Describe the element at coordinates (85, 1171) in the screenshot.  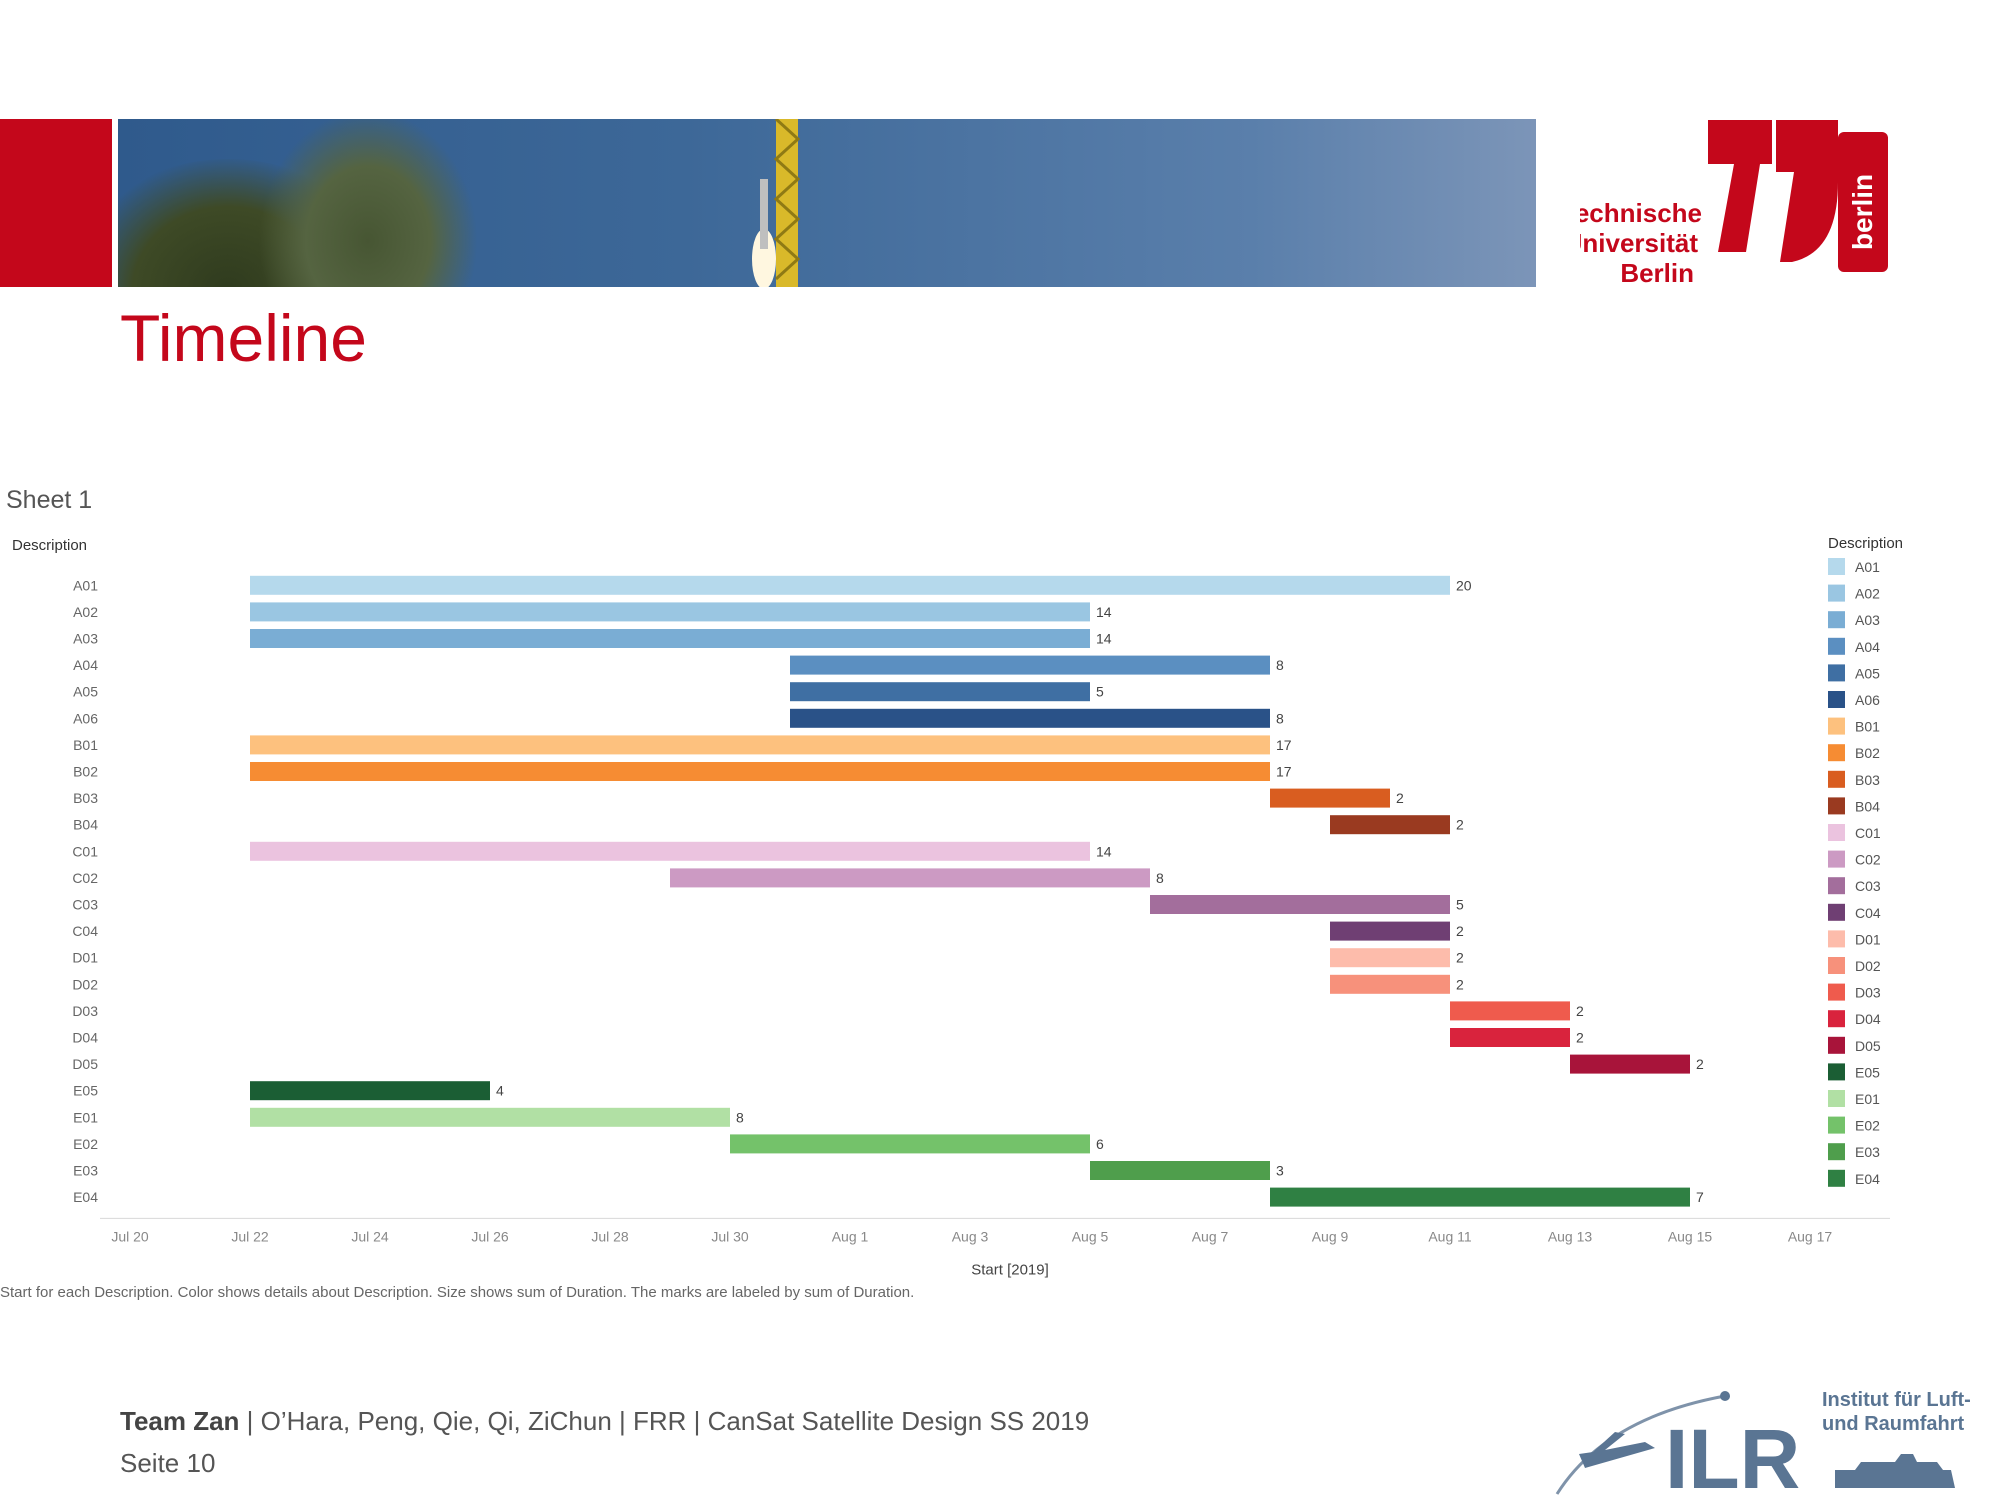
I see `row-label: E03` at that location.